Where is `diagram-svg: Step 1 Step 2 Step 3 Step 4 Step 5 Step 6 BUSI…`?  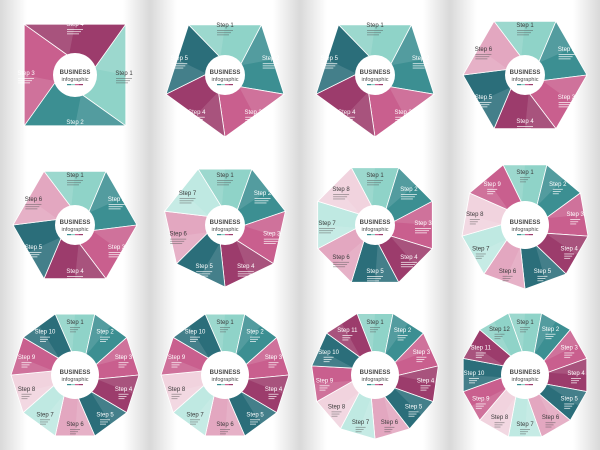
diagram-svg: Step 1 Step 2 Step 3 Step 4 Step 5 Step 6 BUSI… is located at coordinates (75, 226).